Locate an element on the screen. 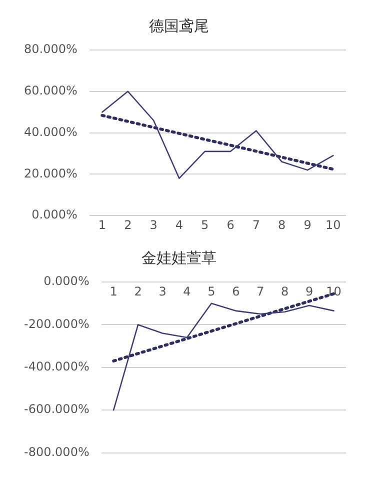 The width and height of the screenshot is (368, 483). y-tick-label: -400.000% is located at coordinates (57, 367).